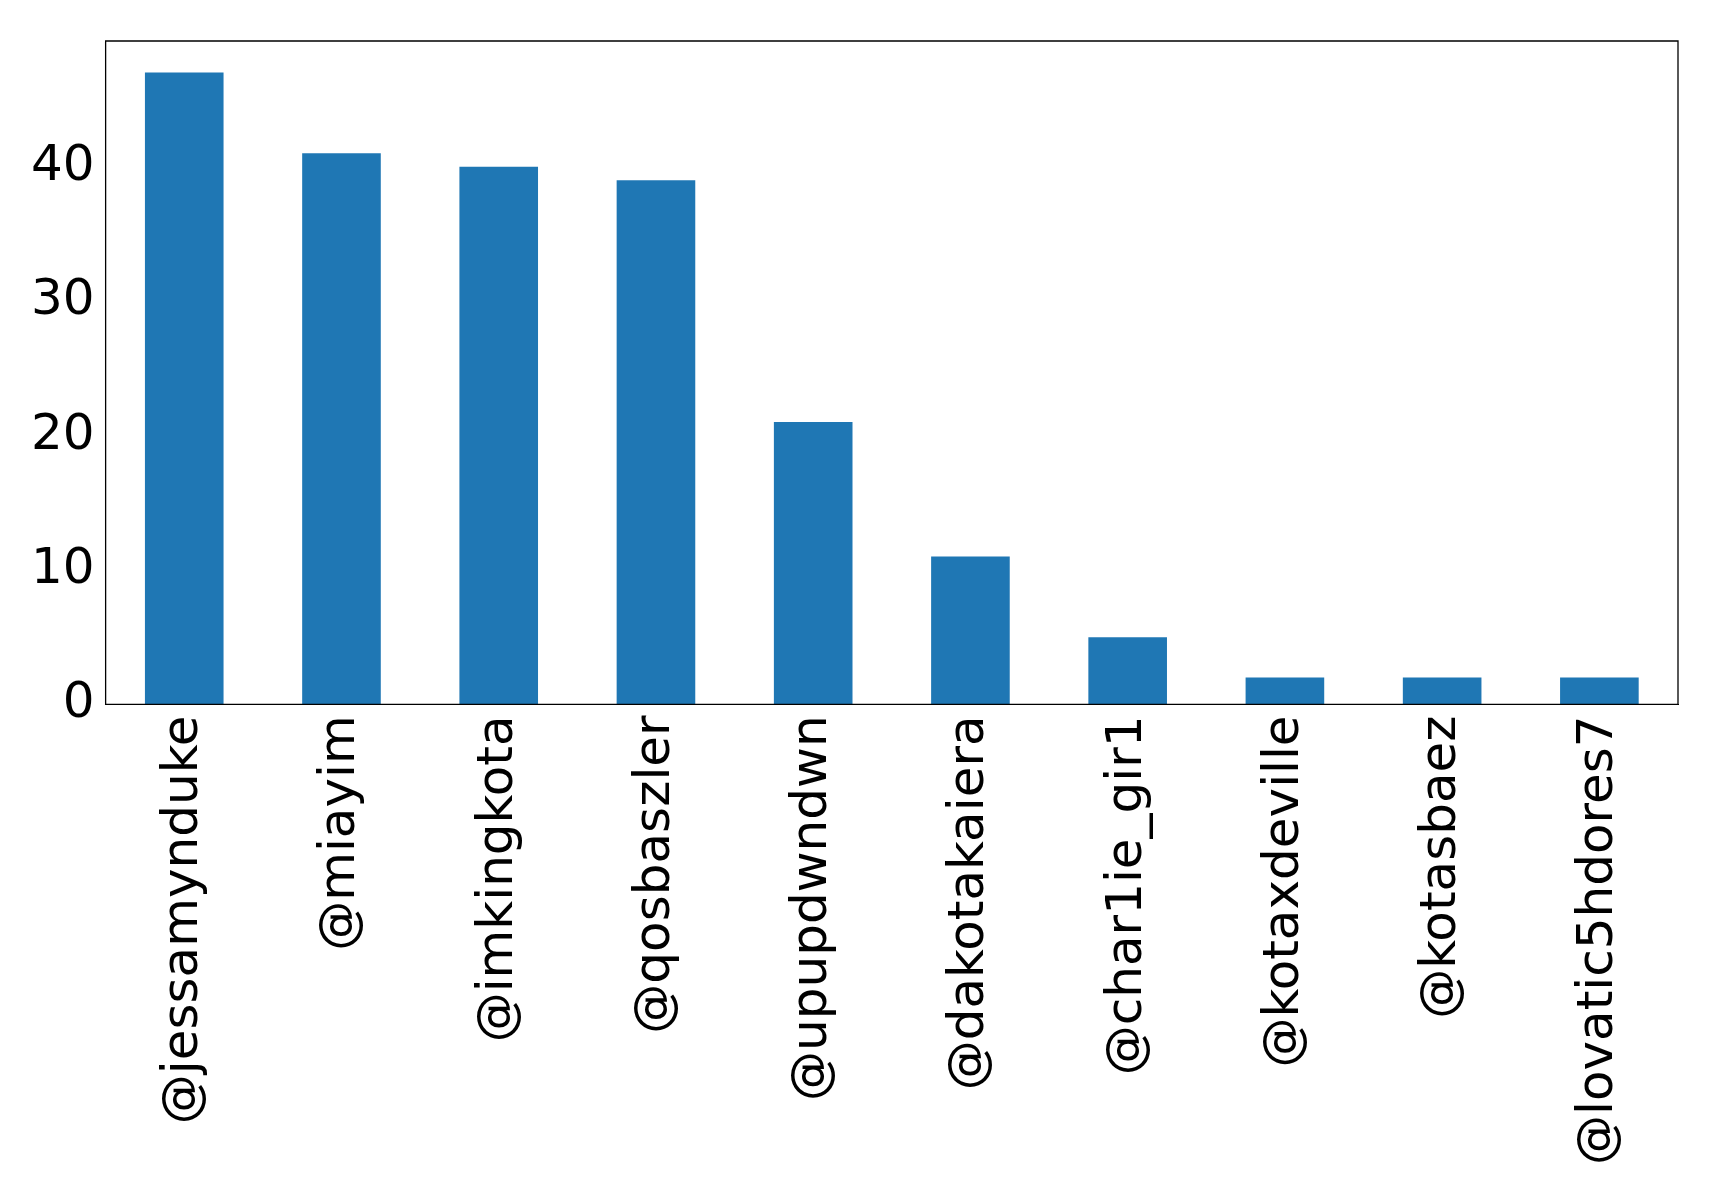  I want to click on x-tick-label: @kotasbaez, so click(1438, 867).